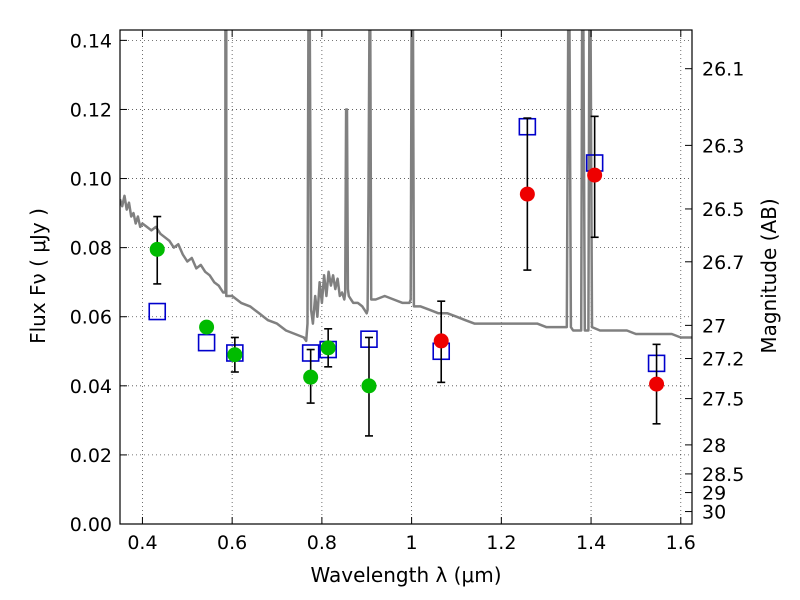 Image resolution: width=800 pixels, height=600 pixels. Describe the element at coordinates (232, 543) in the screenshot. I see `x-tick-label: 0.6` at that location.